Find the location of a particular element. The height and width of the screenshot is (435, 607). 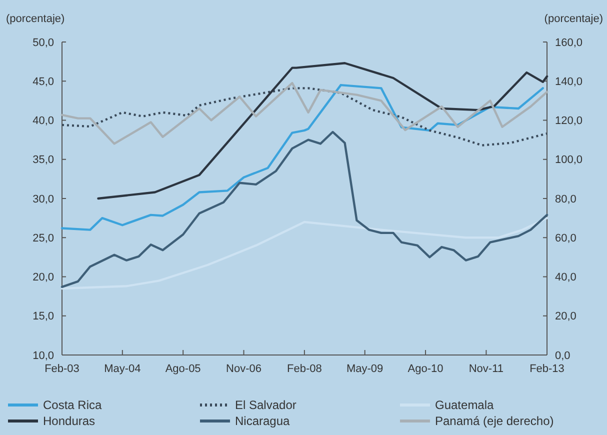

x-tick-label: Nov-06 is located at coordinates (244, 369).